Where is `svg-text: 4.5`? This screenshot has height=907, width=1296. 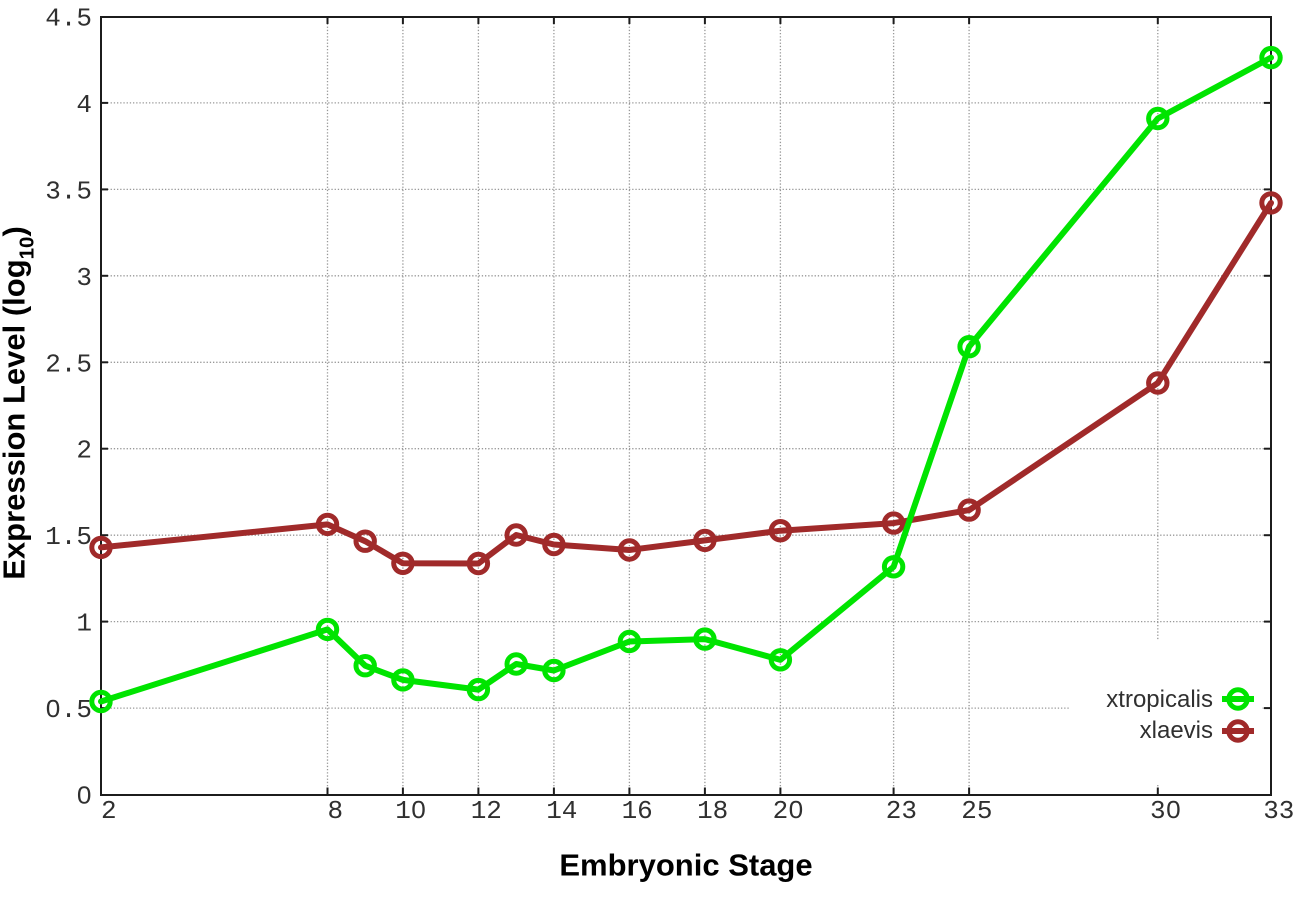
svg-text: 4.5 is located at coordinates (68, 19).